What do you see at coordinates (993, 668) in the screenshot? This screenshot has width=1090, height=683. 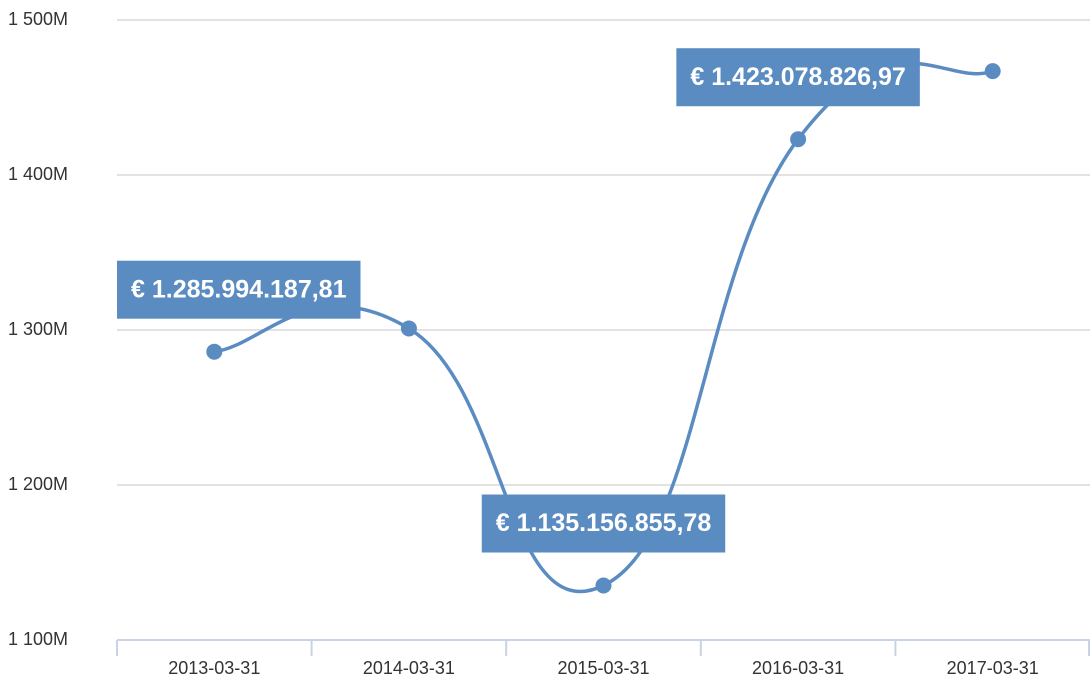 I see `x-tick-label: 2017-03-31` at bounding box center [993, 668].